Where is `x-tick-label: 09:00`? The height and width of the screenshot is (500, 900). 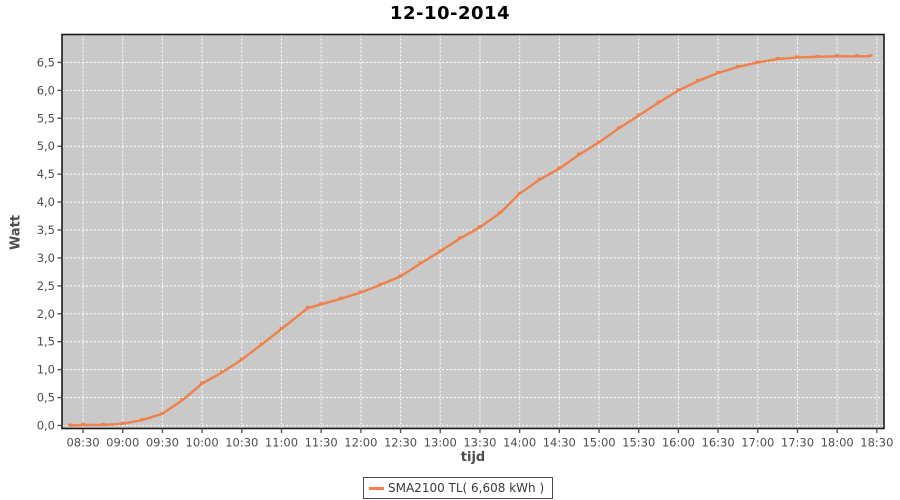
x-tick-label: 09:00 is located at coordinates (122, 443).